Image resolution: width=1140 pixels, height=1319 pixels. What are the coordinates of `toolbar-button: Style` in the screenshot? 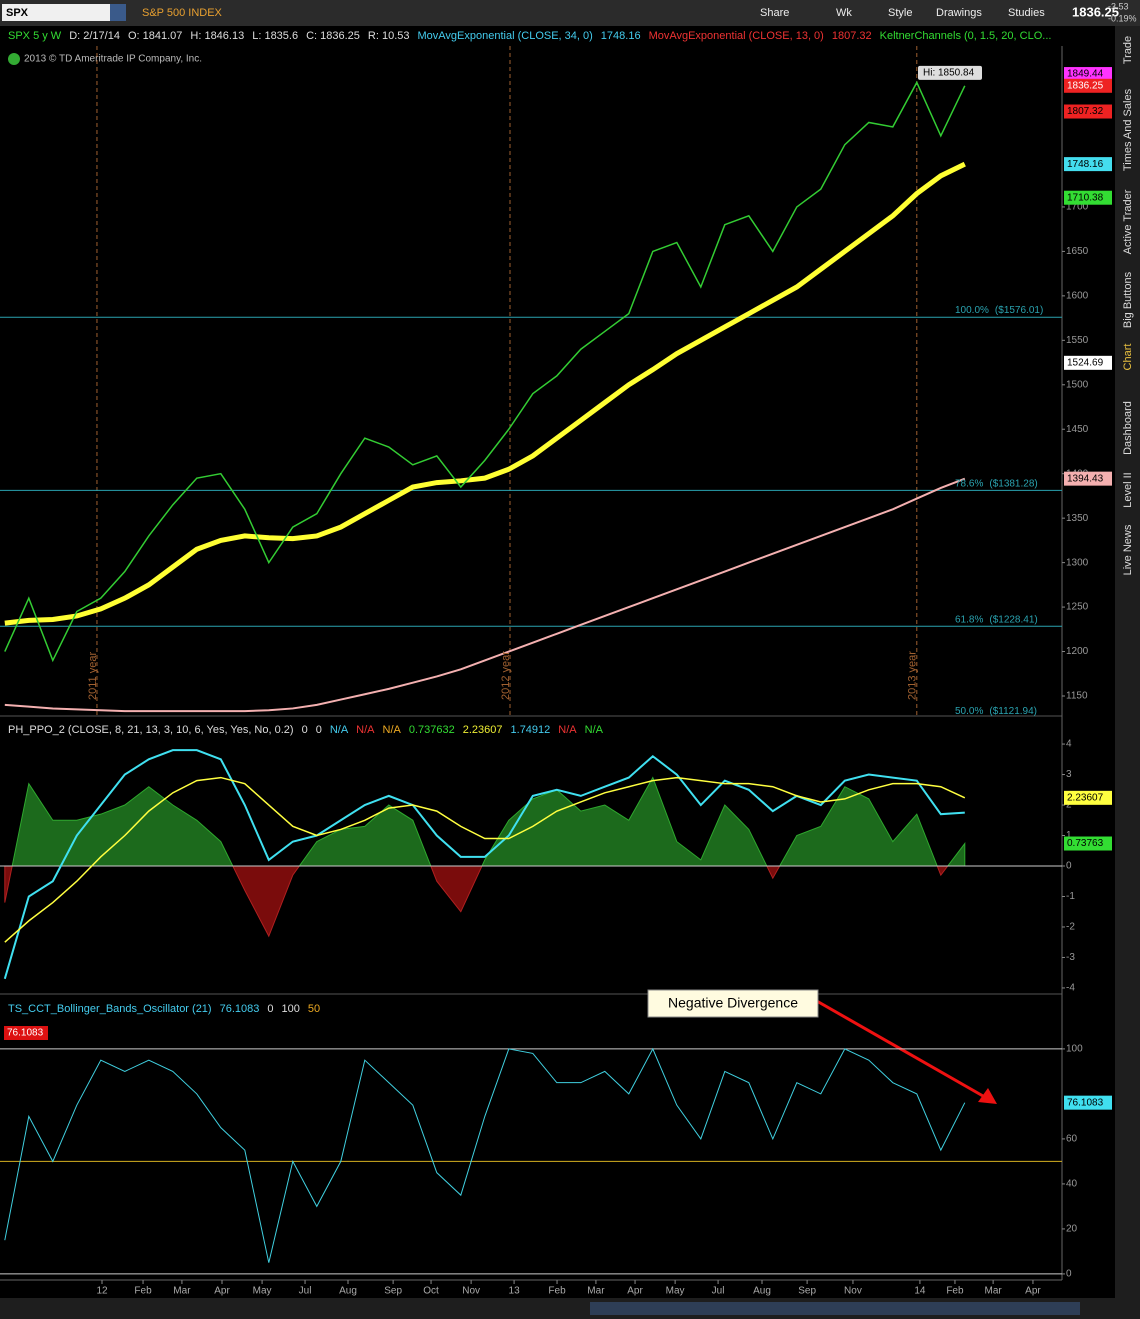 It's located at (900, 13).